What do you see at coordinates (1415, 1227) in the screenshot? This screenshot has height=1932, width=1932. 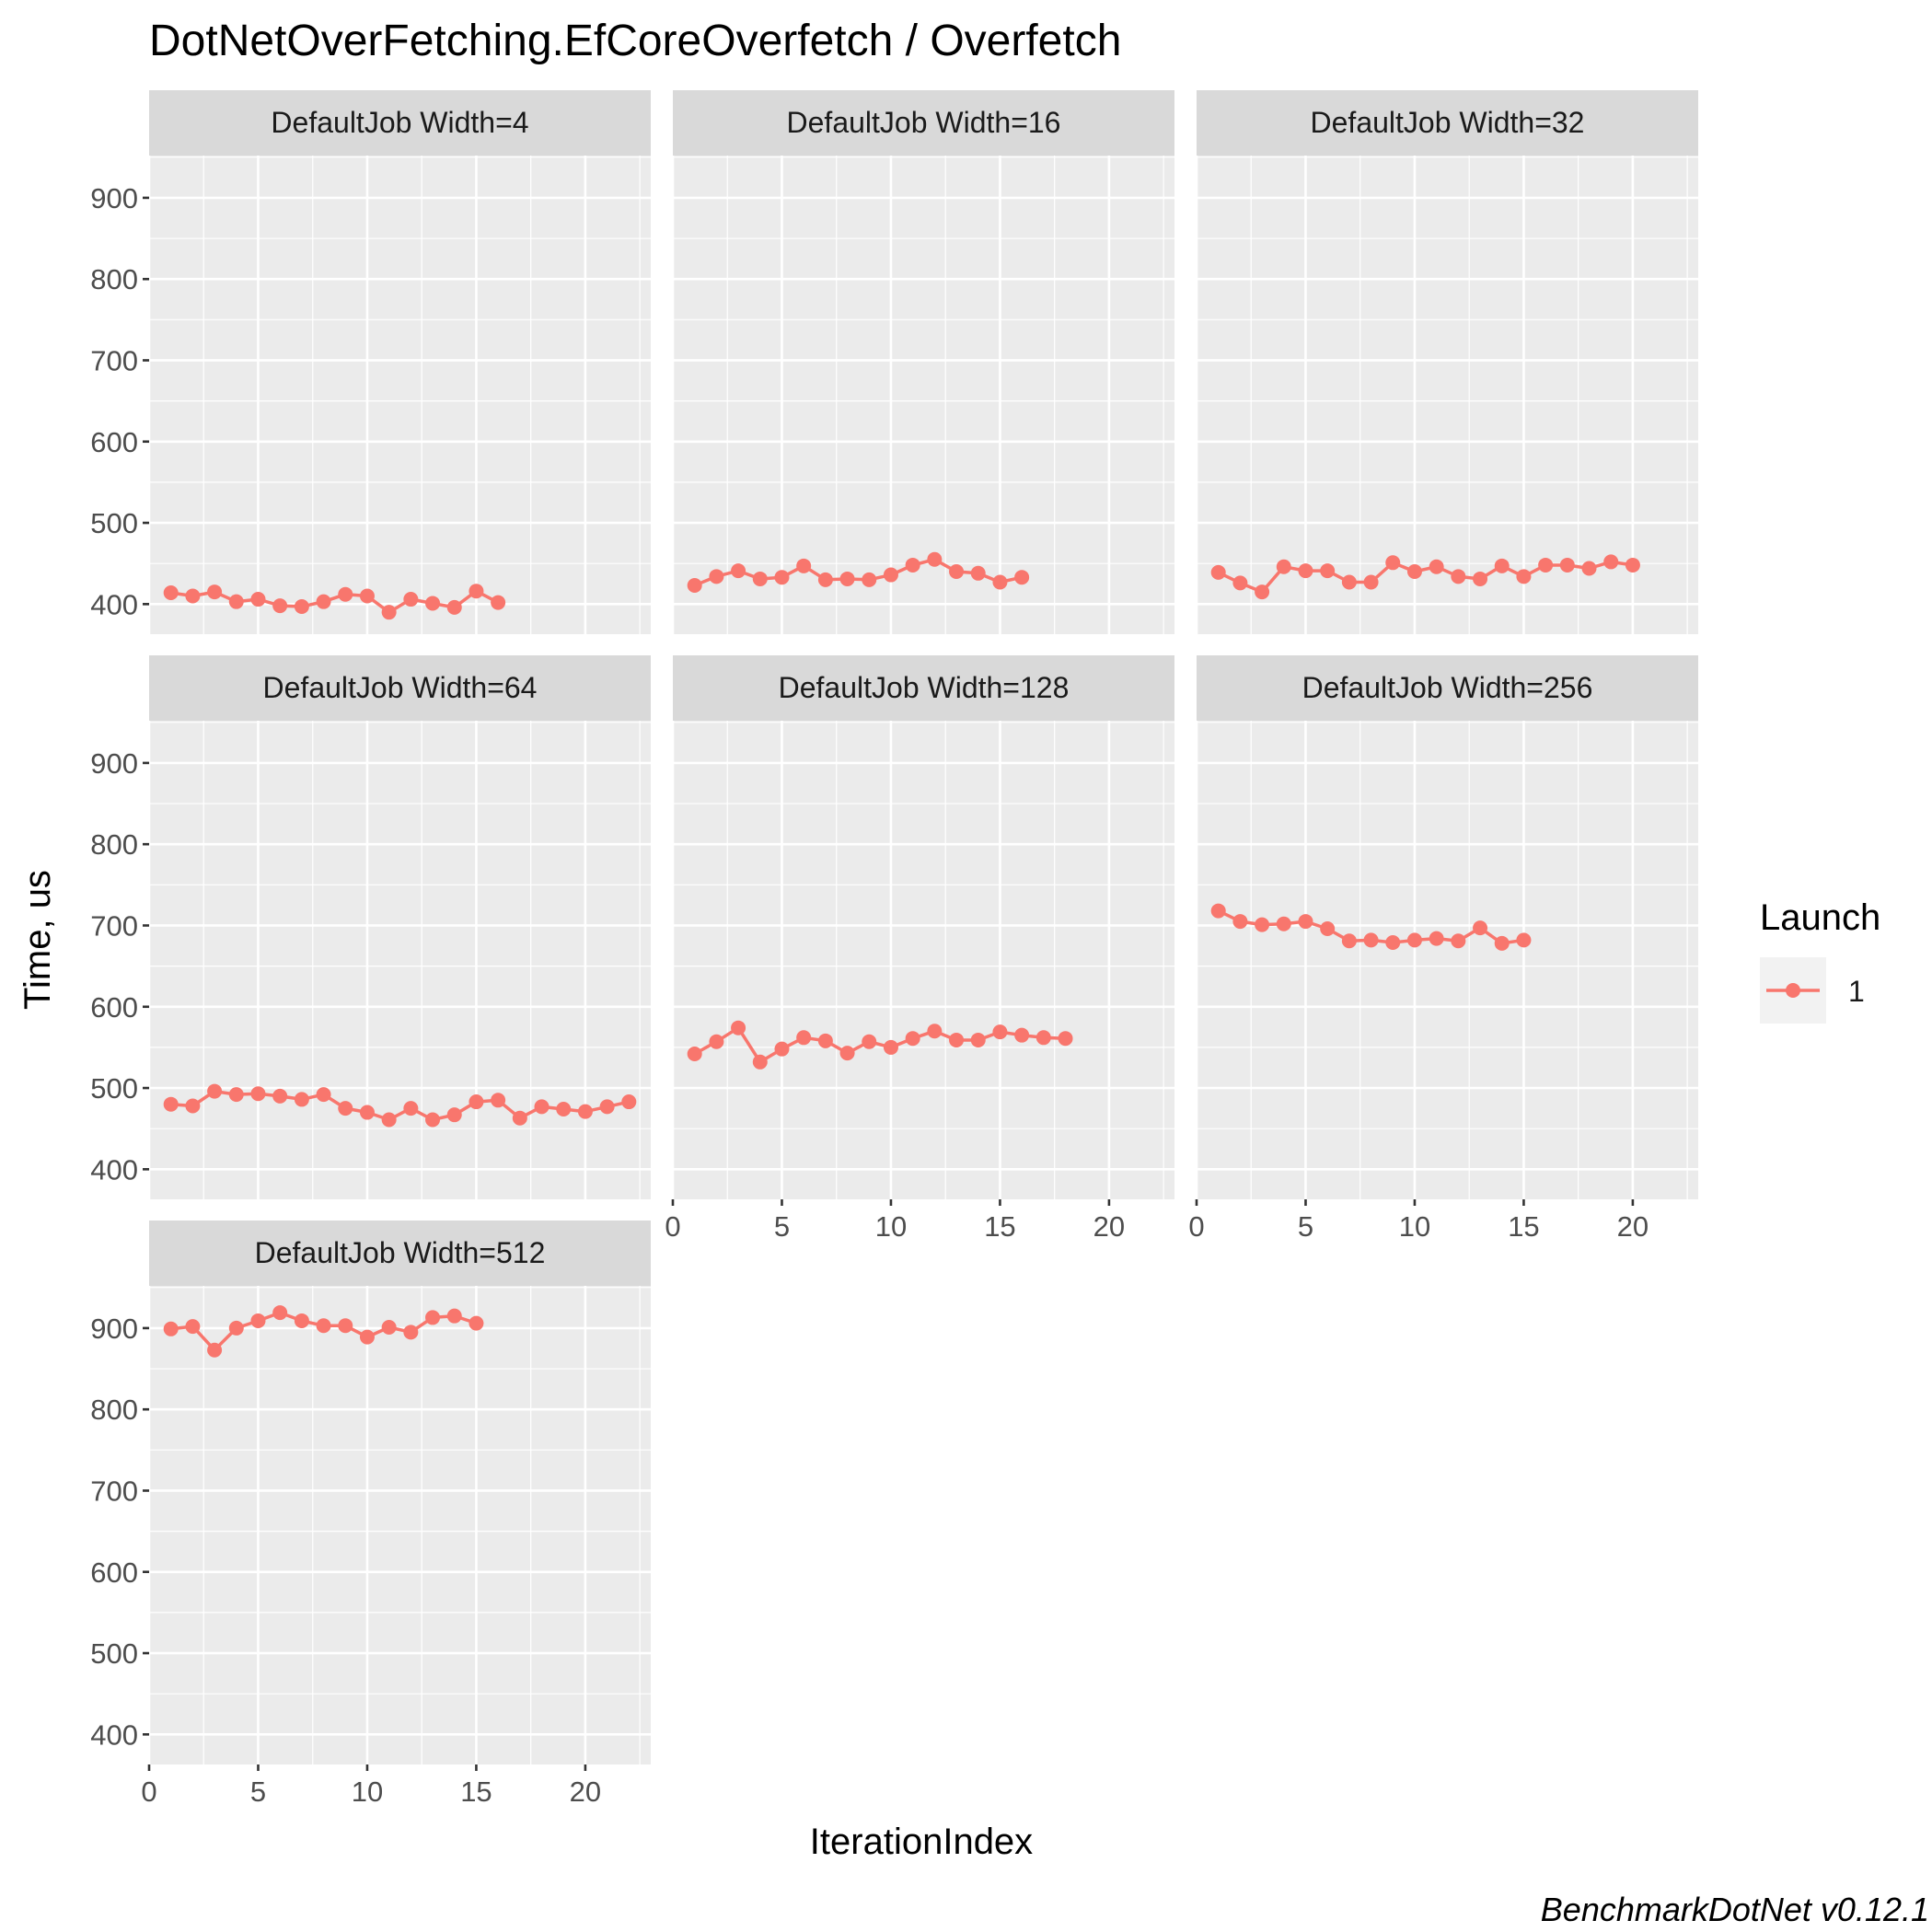 I see `x-tick-label: 10` at bounding box center [1415, 1227].